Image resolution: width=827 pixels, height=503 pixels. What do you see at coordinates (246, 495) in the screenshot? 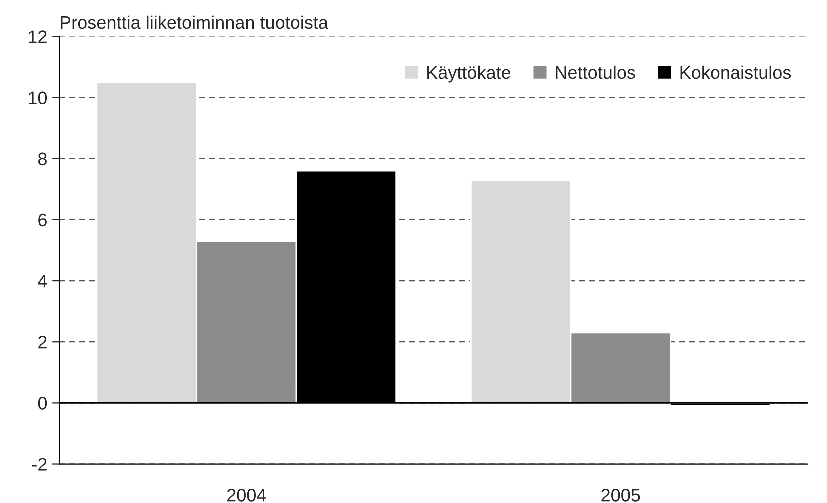
I see `x-tick-label: 2004` at bounding box center [246, 495].